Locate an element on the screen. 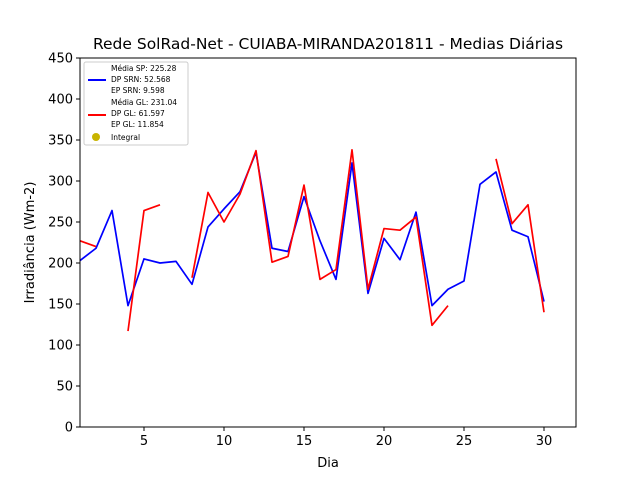  legend-box is located at coordinates (136, 103).